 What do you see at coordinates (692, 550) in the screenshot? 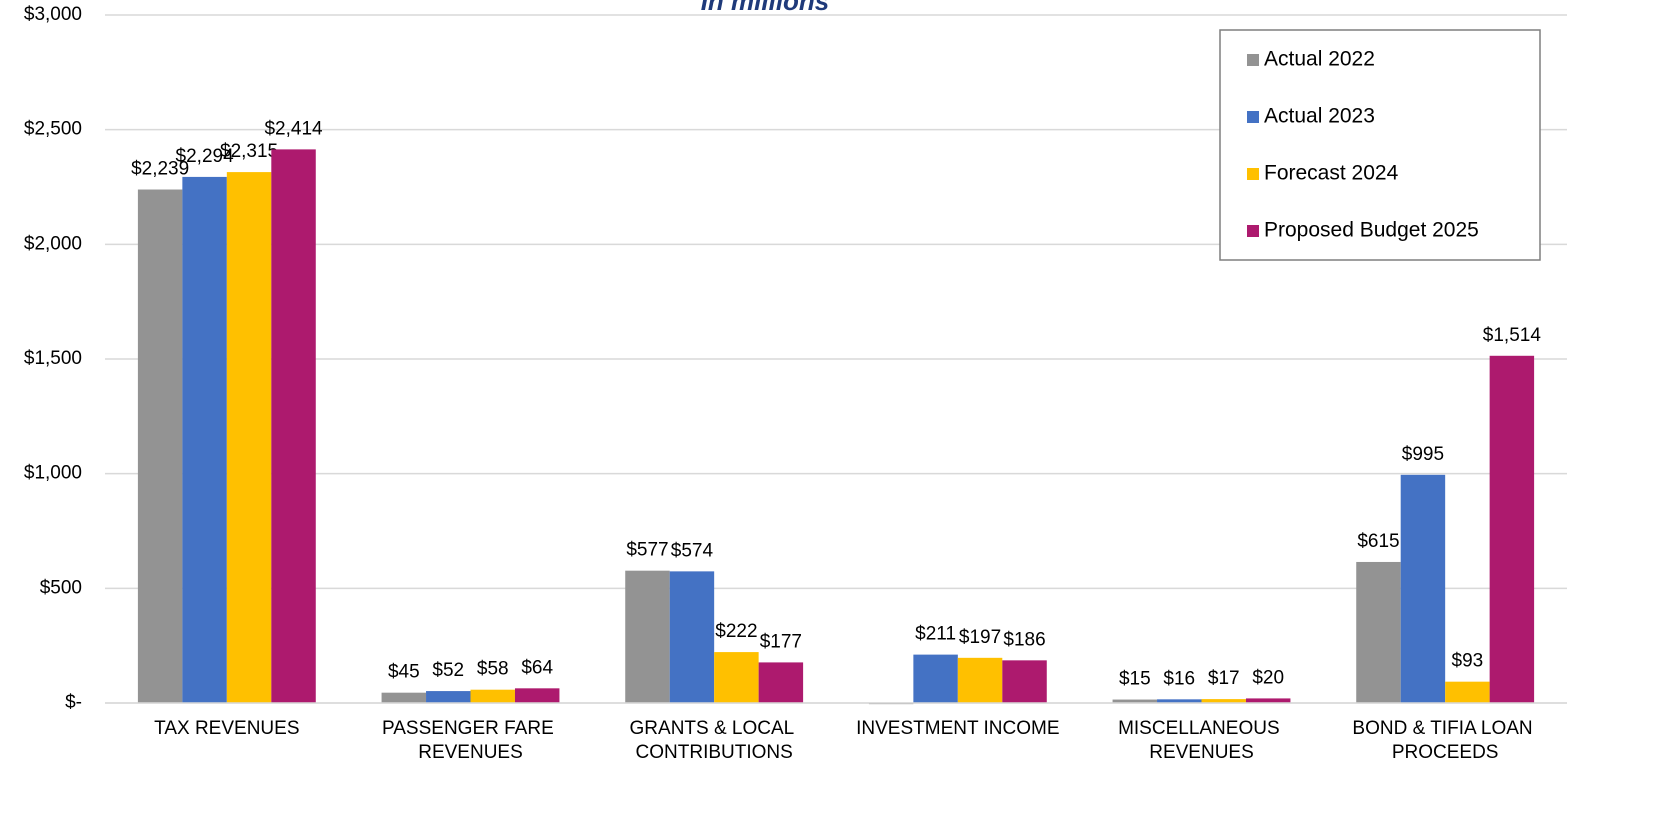
I see `data-label: $574` at bounding box center [692, 550].